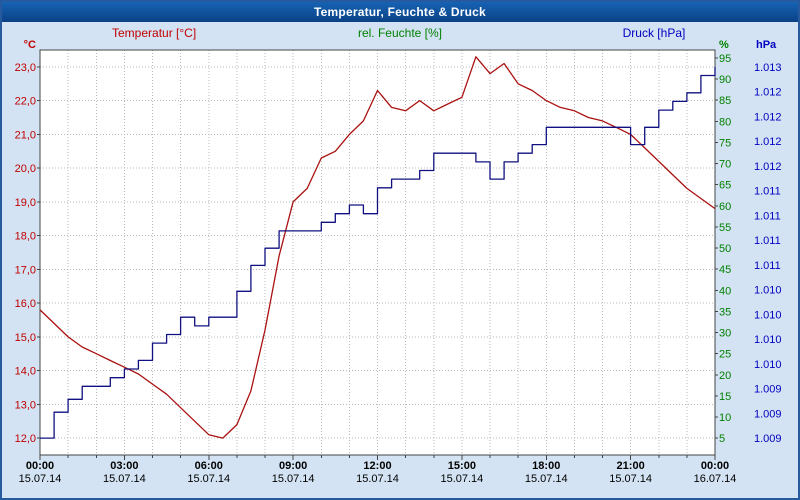 This screenshot has width=800, height=500. What do you see at coordinates (725, 291) in the screenshot?
I see `svg-text: 40` at bounding box center [725, 291].